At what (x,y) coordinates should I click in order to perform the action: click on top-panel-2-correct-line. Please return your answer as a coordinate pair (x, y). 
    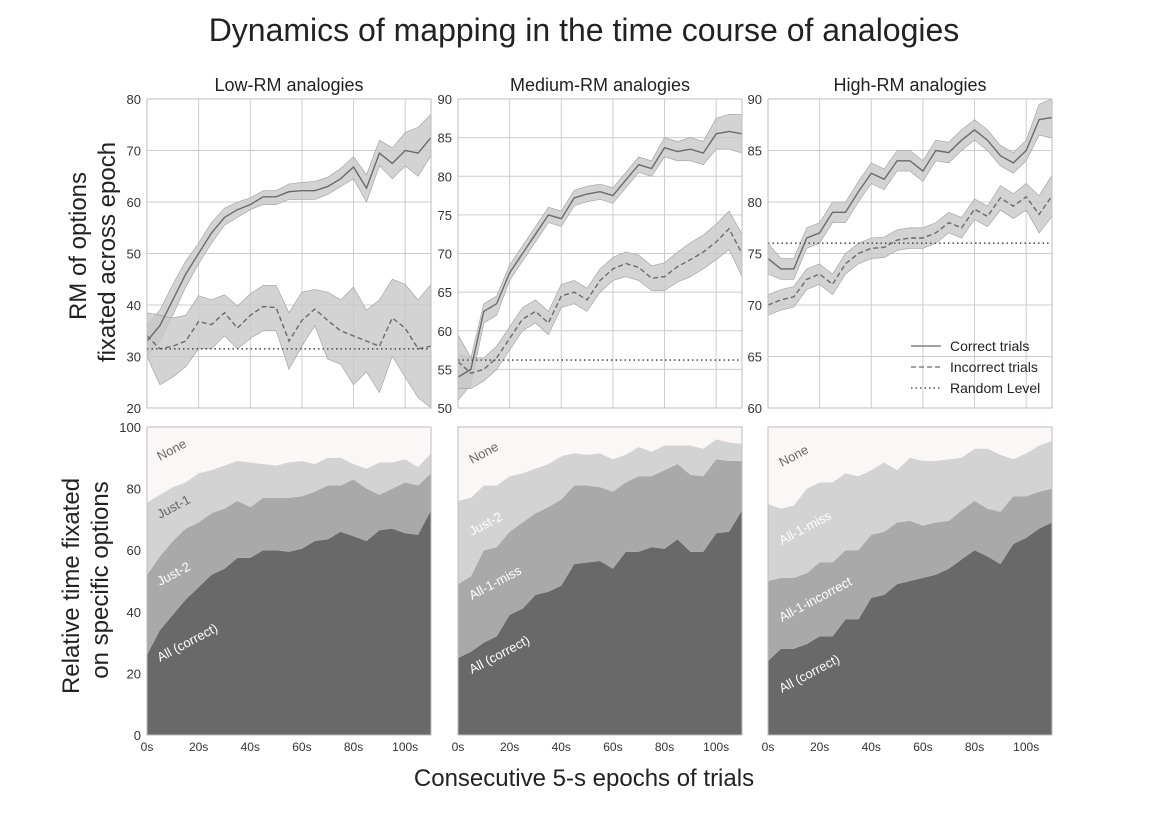
    Looking at the image, I should click on (600, 254).